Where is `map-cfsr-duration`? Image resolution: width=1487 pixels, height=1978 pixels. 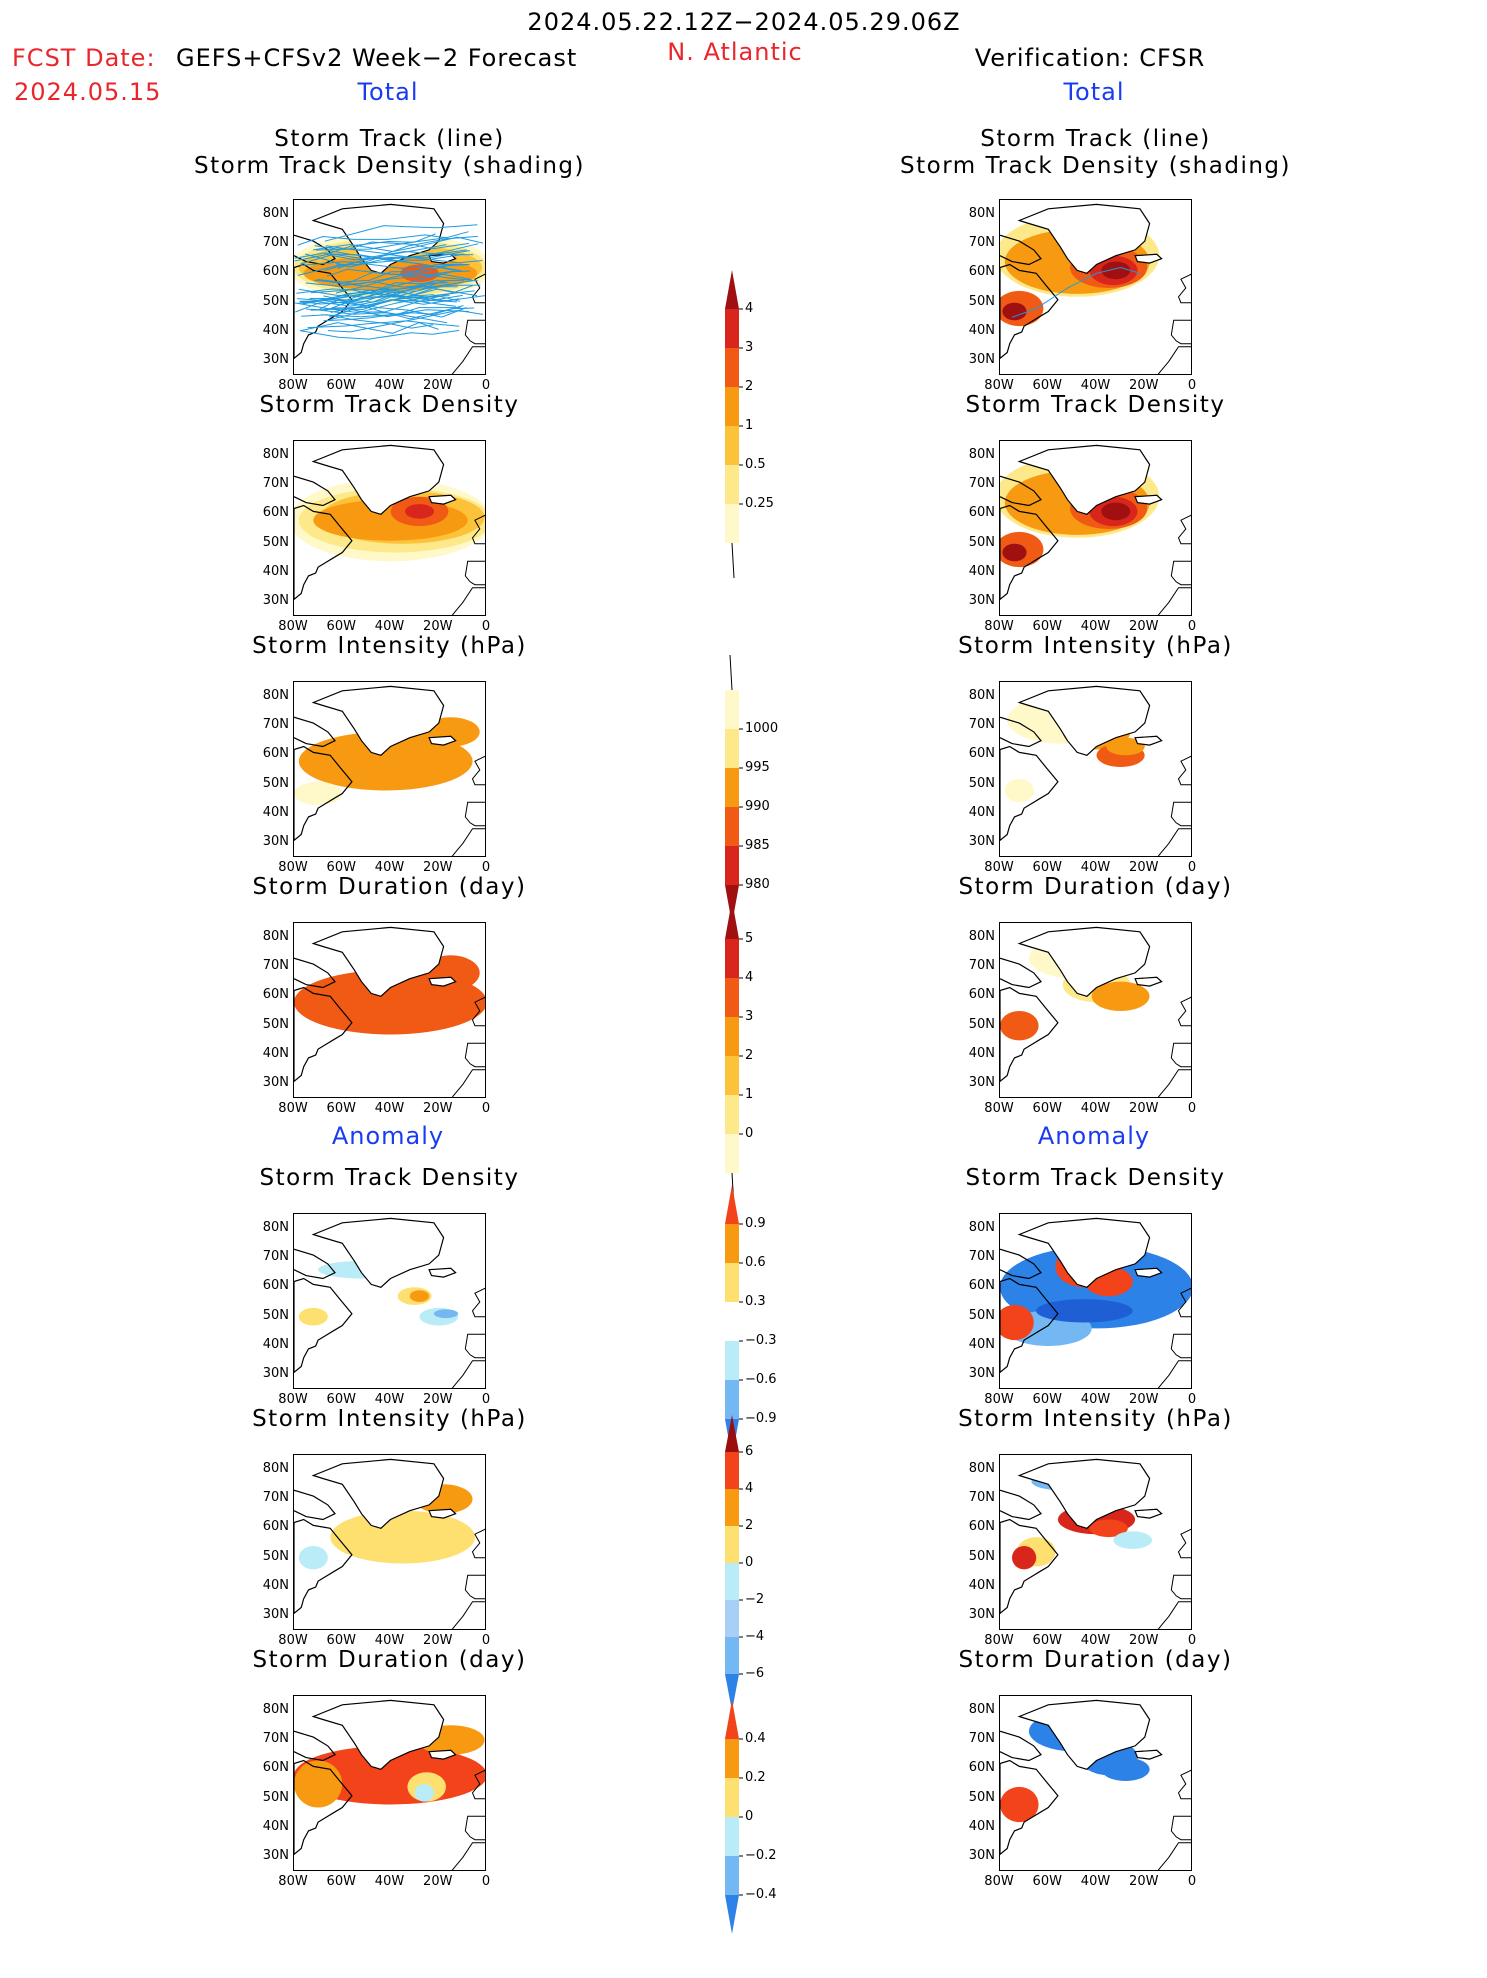
map-cfsr-duration is located at coordinates (1095, 1010).